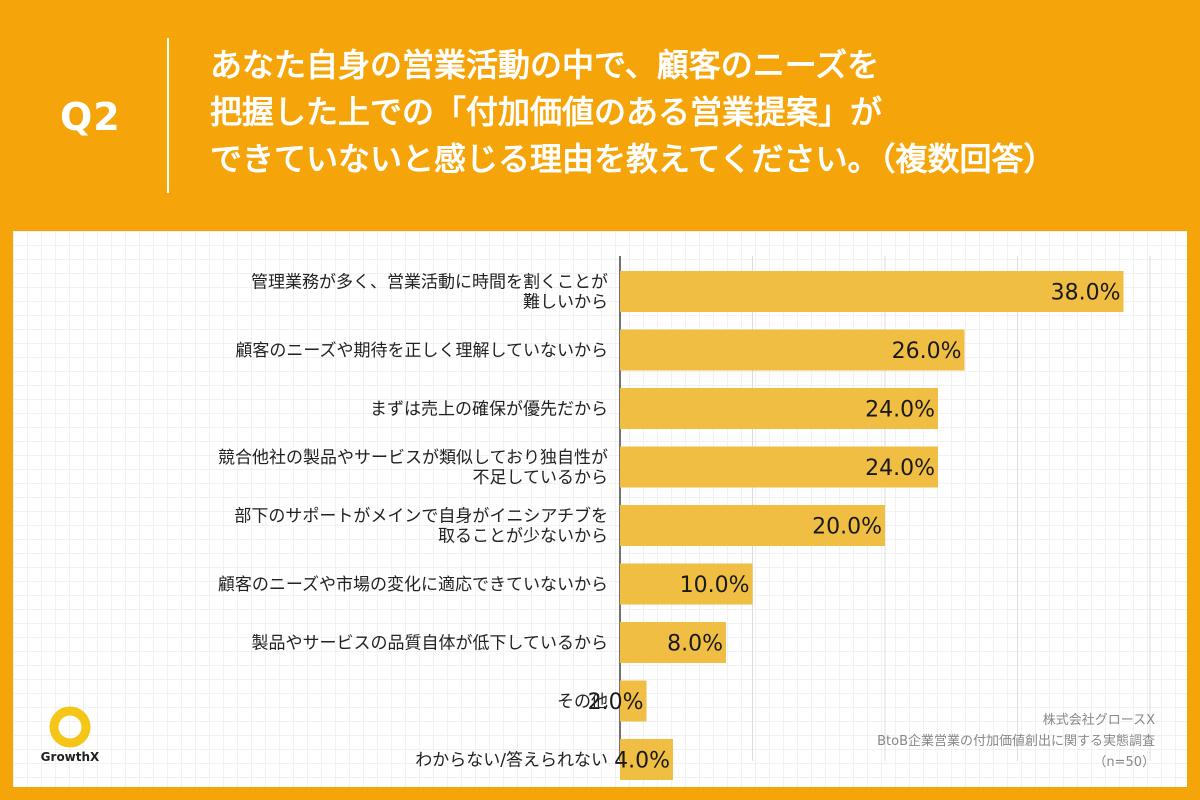 This screenshot has width=1200, height=800. I want to click on growthx-logo: GrowthX, so click(70, 740).